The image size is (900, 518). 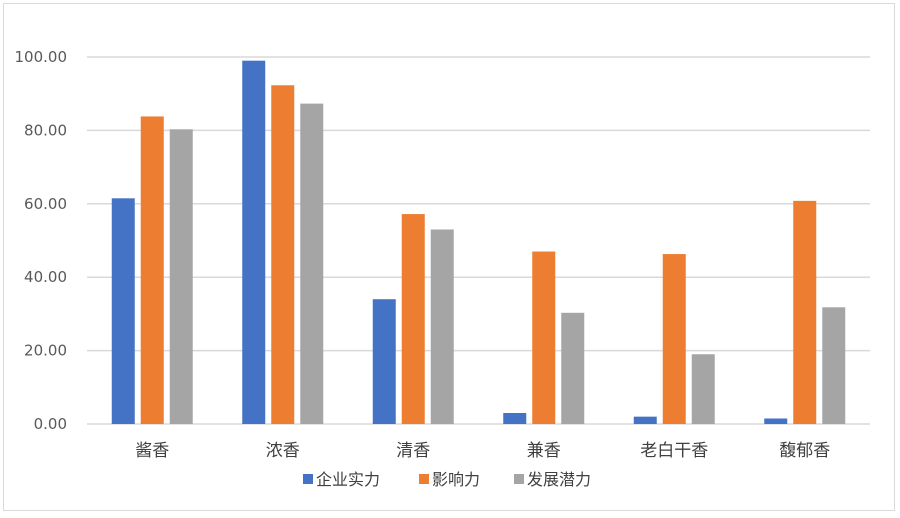 I want to click on legend-label-3: 发展潜力, so click(x=559, y=479).